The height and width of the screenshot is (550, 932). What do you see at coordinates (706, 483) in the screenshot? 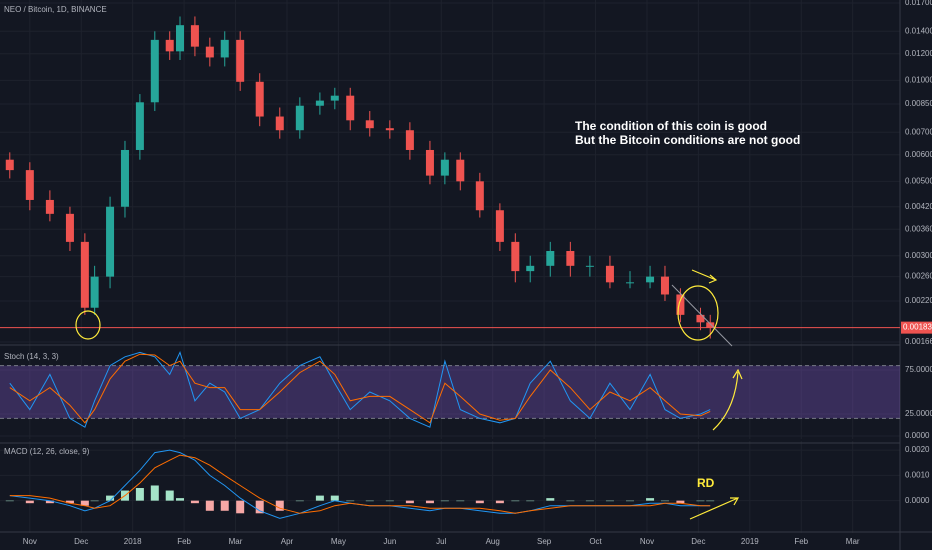
I see `annotation: RD` at bounding box center [706, 483].